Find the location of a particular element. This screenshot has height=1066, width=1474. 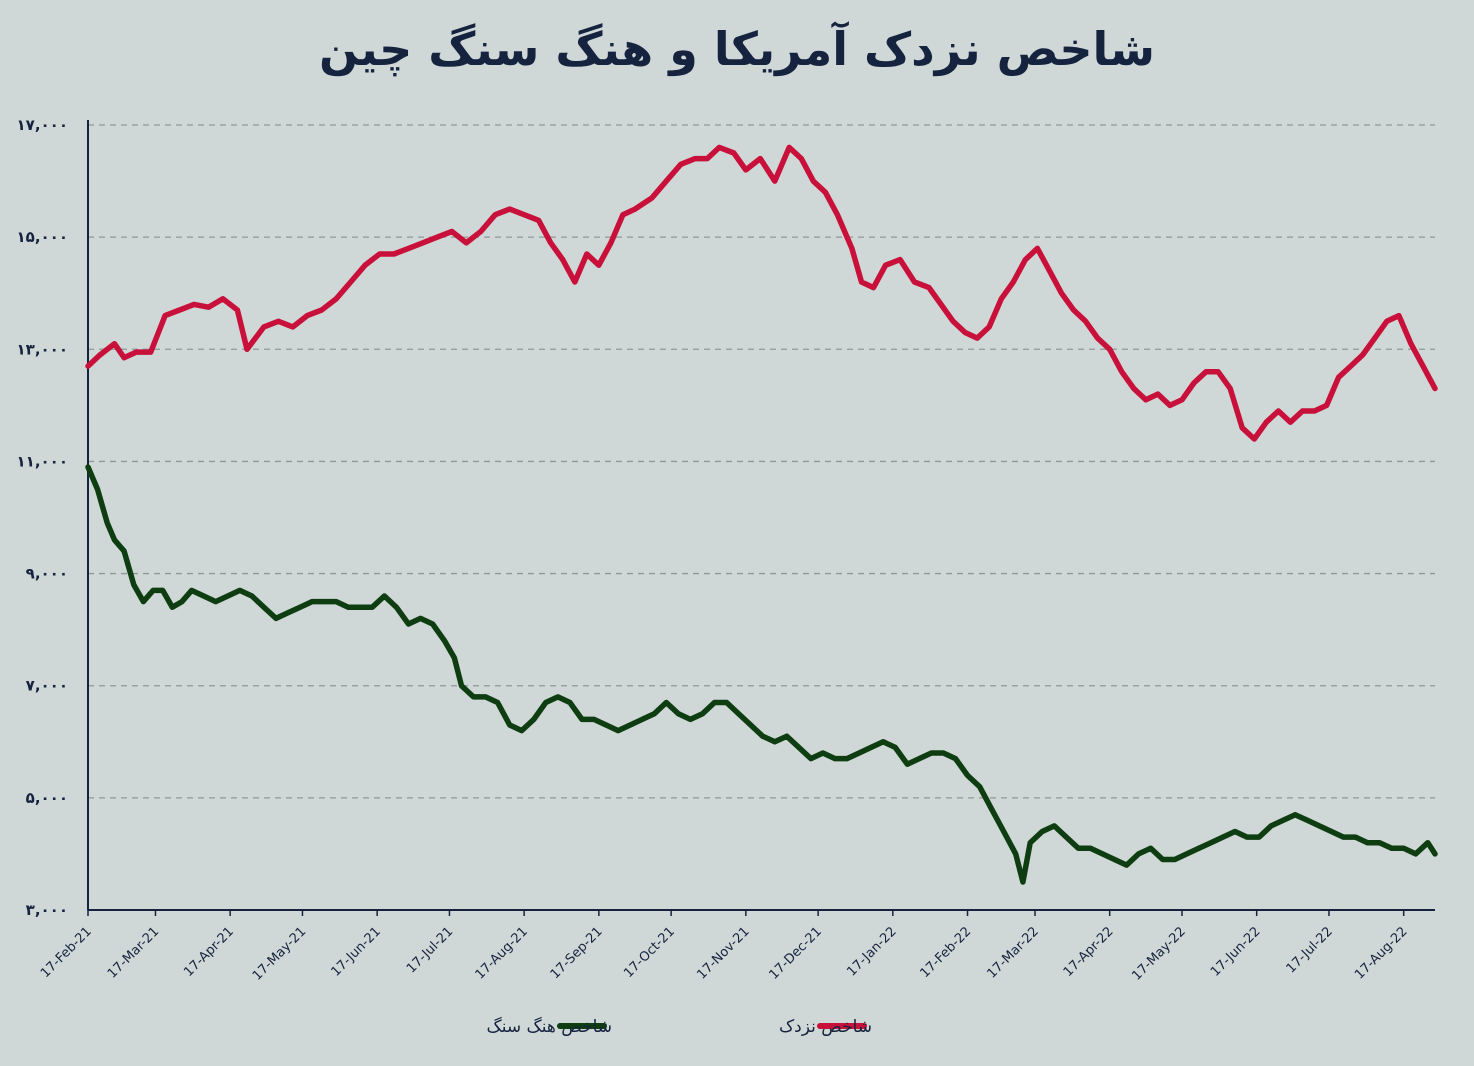

y-tick-label: ۱۷,۰۰۰ is located at coordinates (42, 125).